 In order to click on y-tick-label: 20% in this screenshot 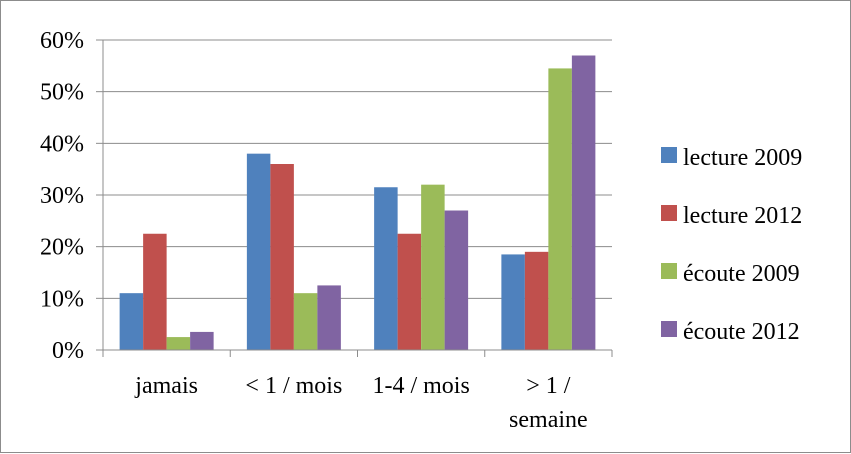, I will do `click(62, 248)`.